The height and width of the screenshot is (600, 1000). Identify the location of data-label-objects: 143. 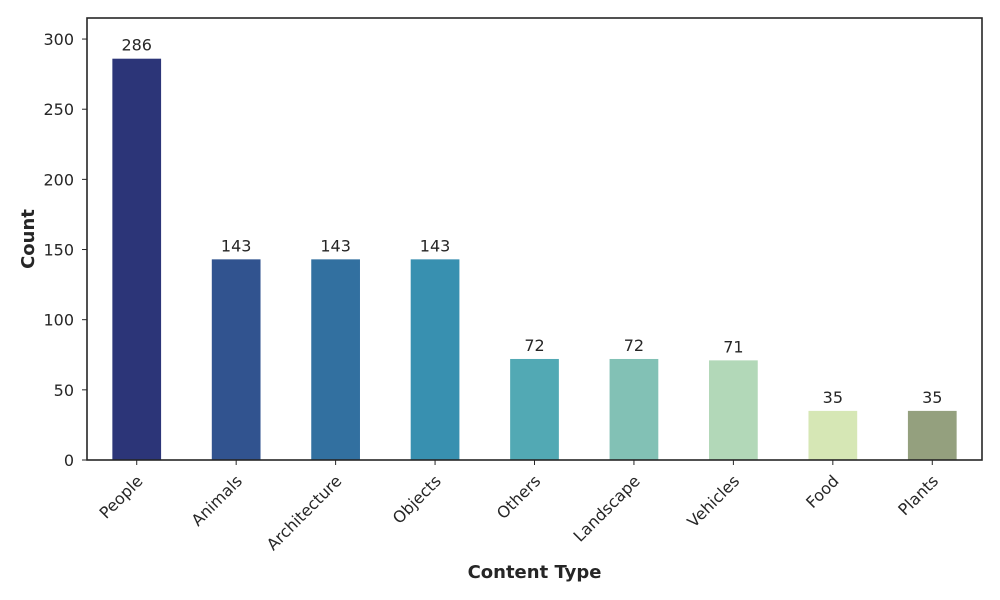
(435, 245).